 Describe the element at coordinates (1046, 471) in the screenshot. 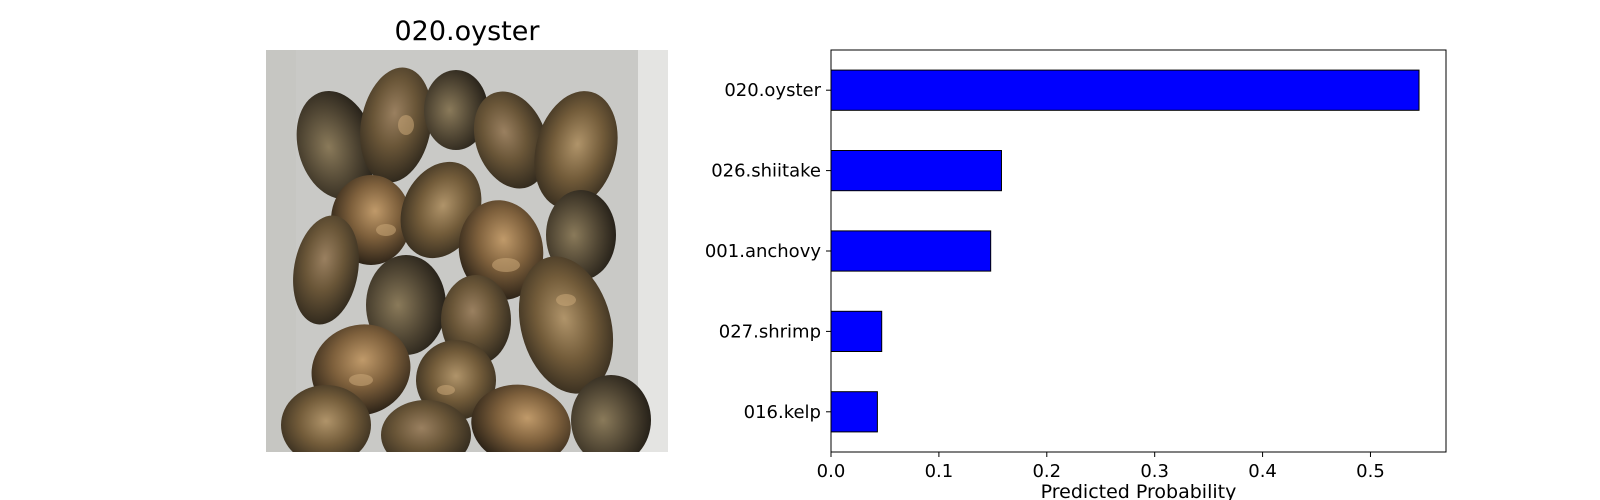

I see `x-tick-label: 0.2` at that location.